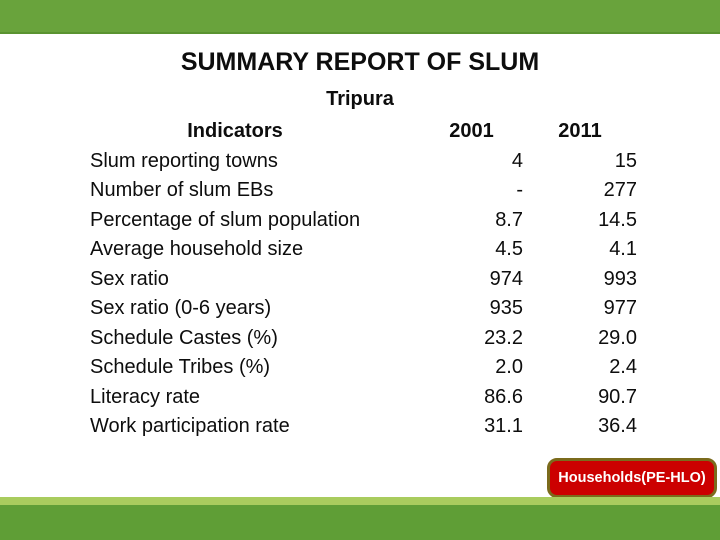  Describe the element at coordinates (471, 131) in the screenshot. I see `header-2001: 2001` at that location.